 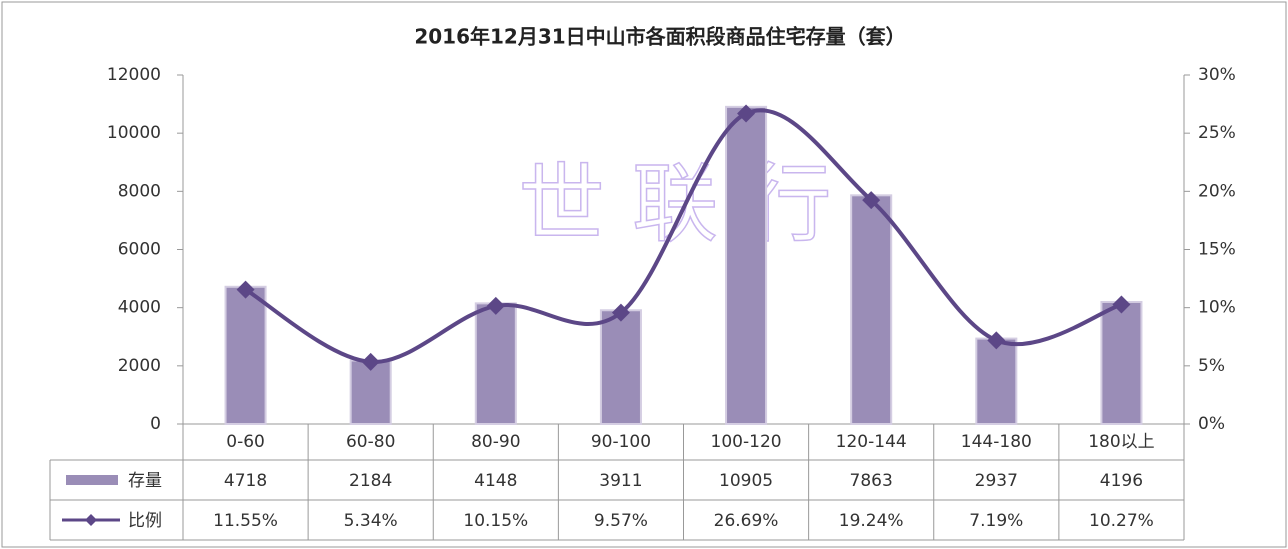 I want to click on table-value: 2184, so click(x=370, y=481).